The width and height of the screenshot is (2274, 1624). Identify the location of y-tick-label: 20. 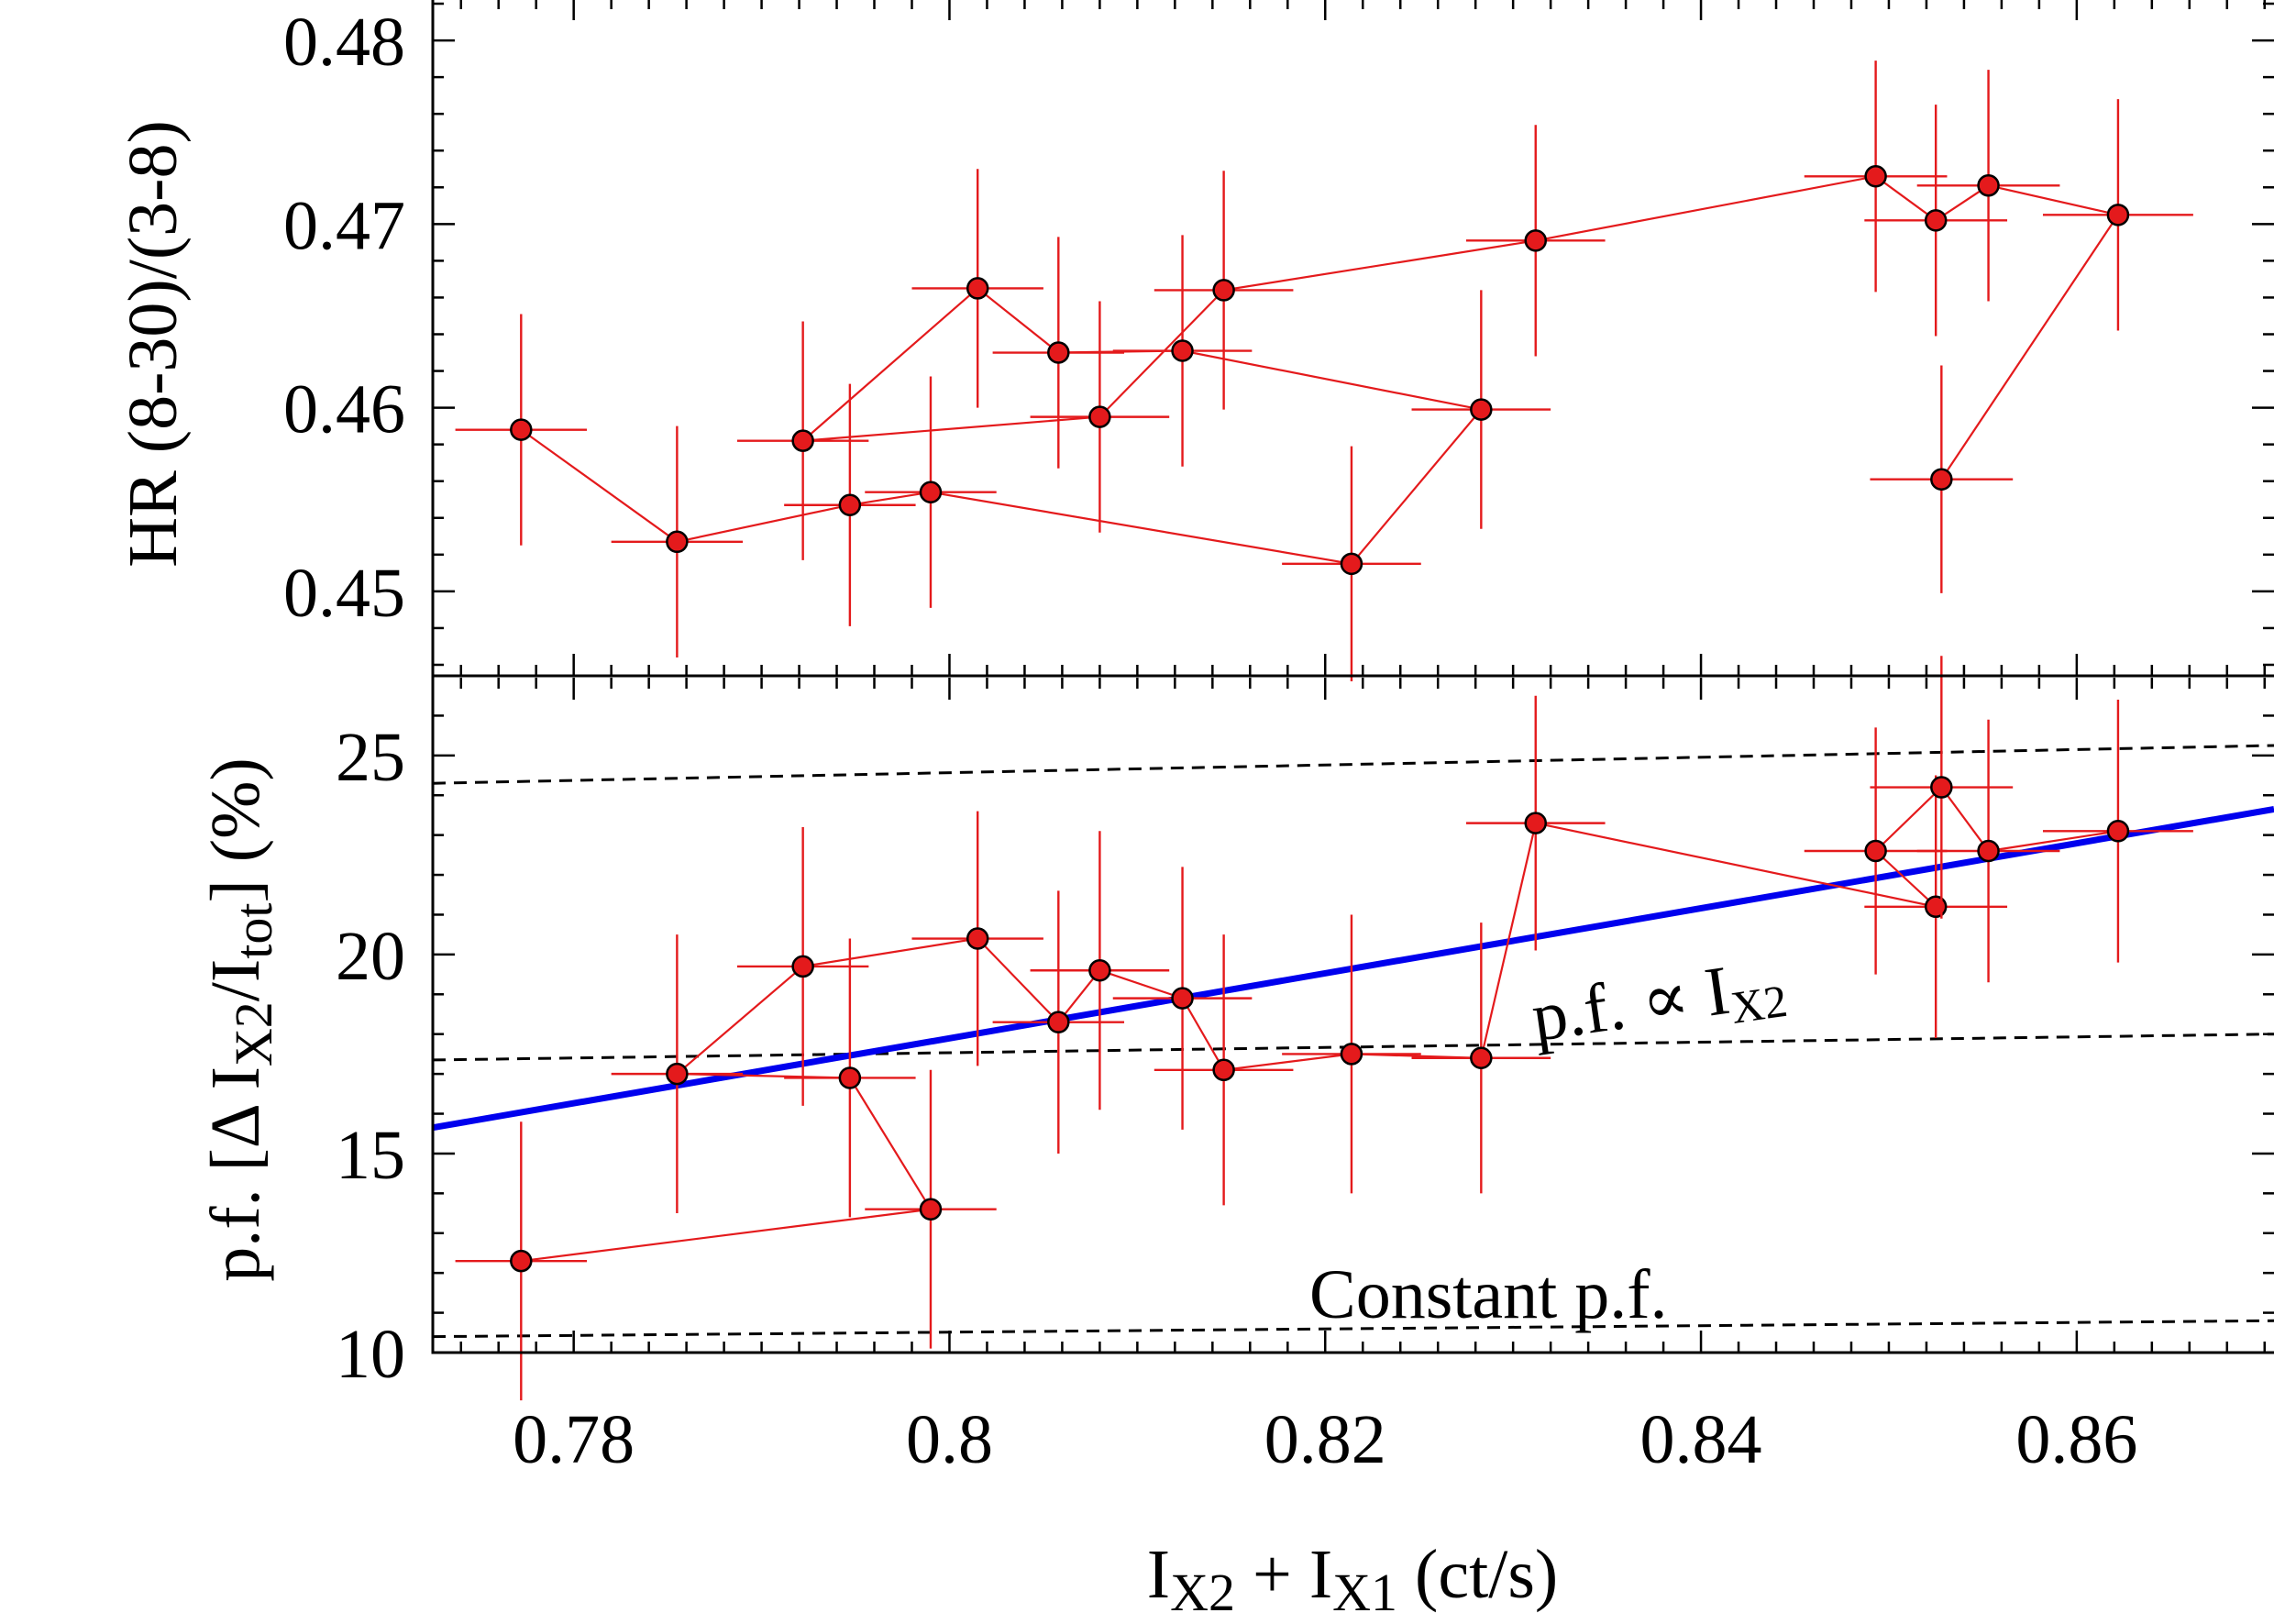
(371, 956).